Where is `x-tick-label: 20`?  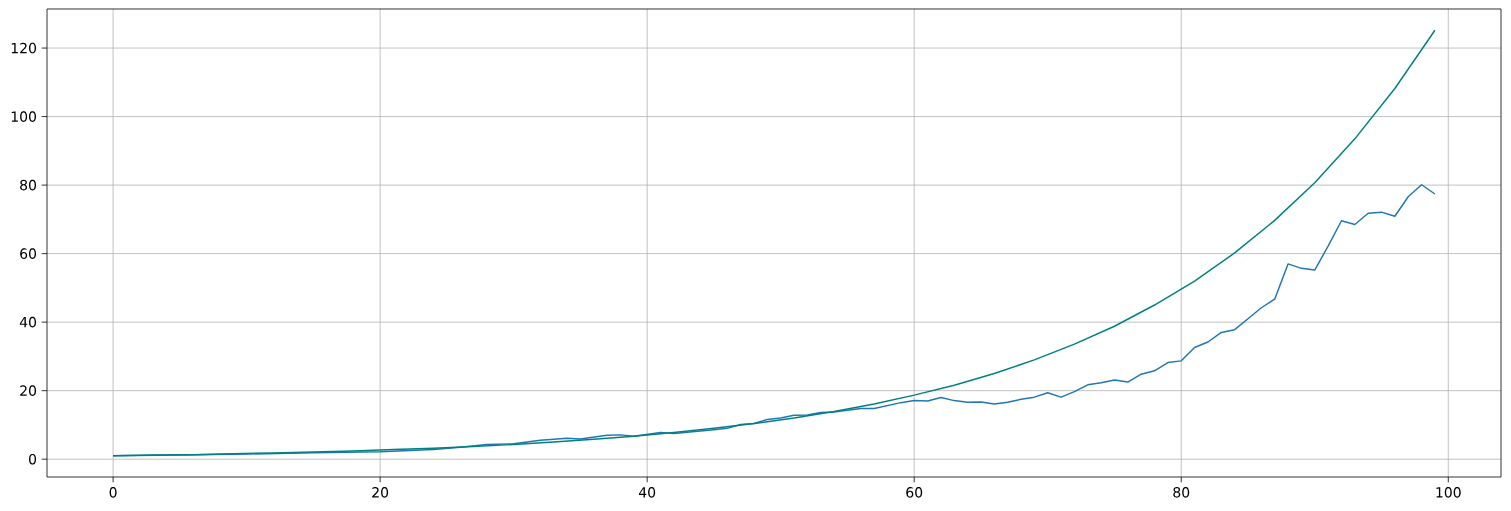 x-tick-label: 20 is located at coordinates (380, 492).